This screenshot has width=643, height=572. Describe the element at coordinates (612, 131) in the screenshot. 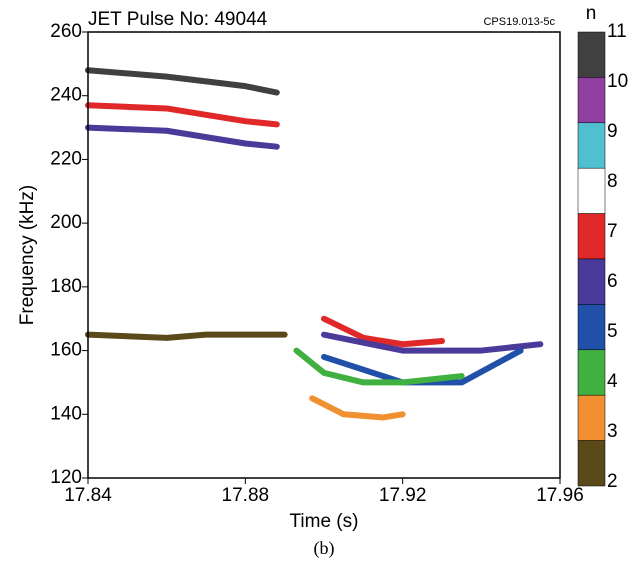

I see `colorbar-label: 9` at that location.